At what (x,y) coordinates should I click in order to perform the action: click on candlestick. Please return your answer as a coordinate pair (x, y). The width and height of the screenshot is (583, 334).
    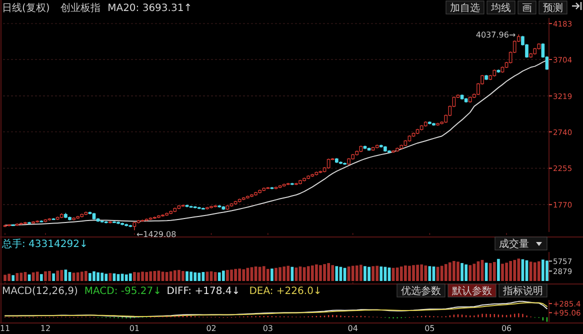
    Looking at the image, I should click on (328, 163).